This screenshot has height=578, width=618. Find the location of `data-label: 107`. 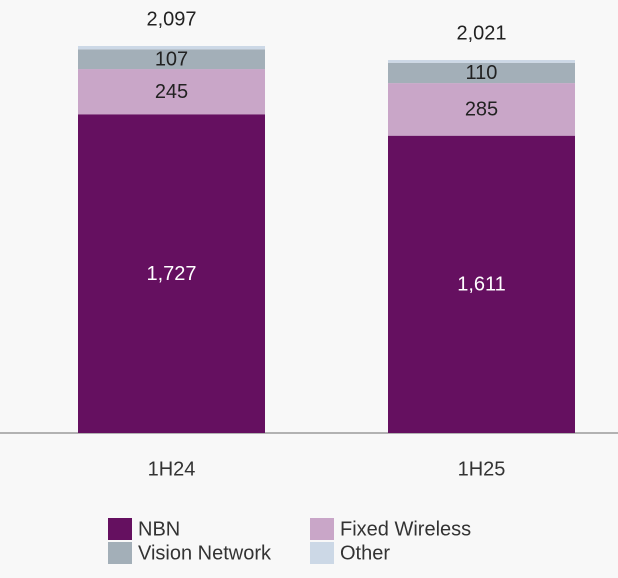

data-label: 107 is located at coordinates (171, 59).